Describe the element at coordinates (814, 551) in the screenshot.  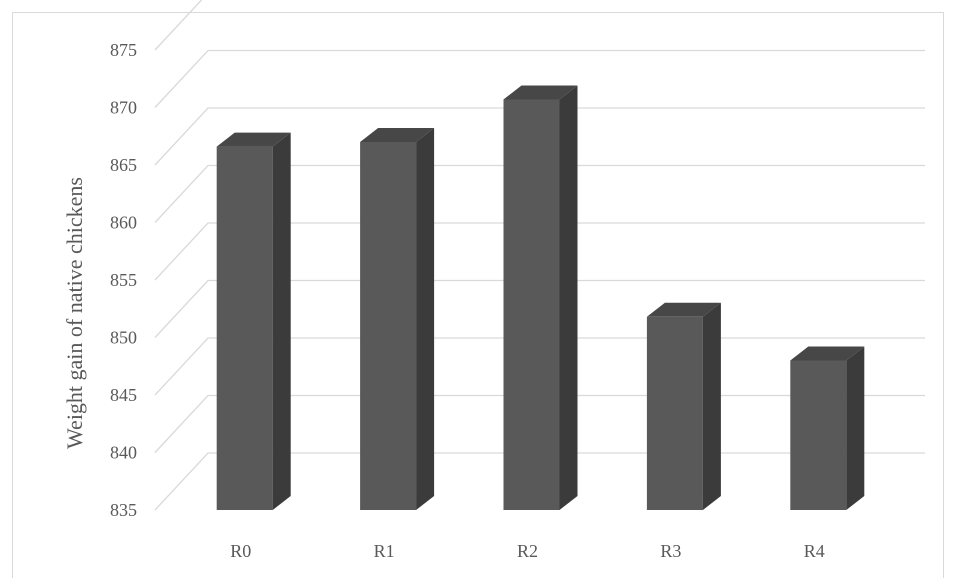
I see `x-tick-label: R4` at that location.